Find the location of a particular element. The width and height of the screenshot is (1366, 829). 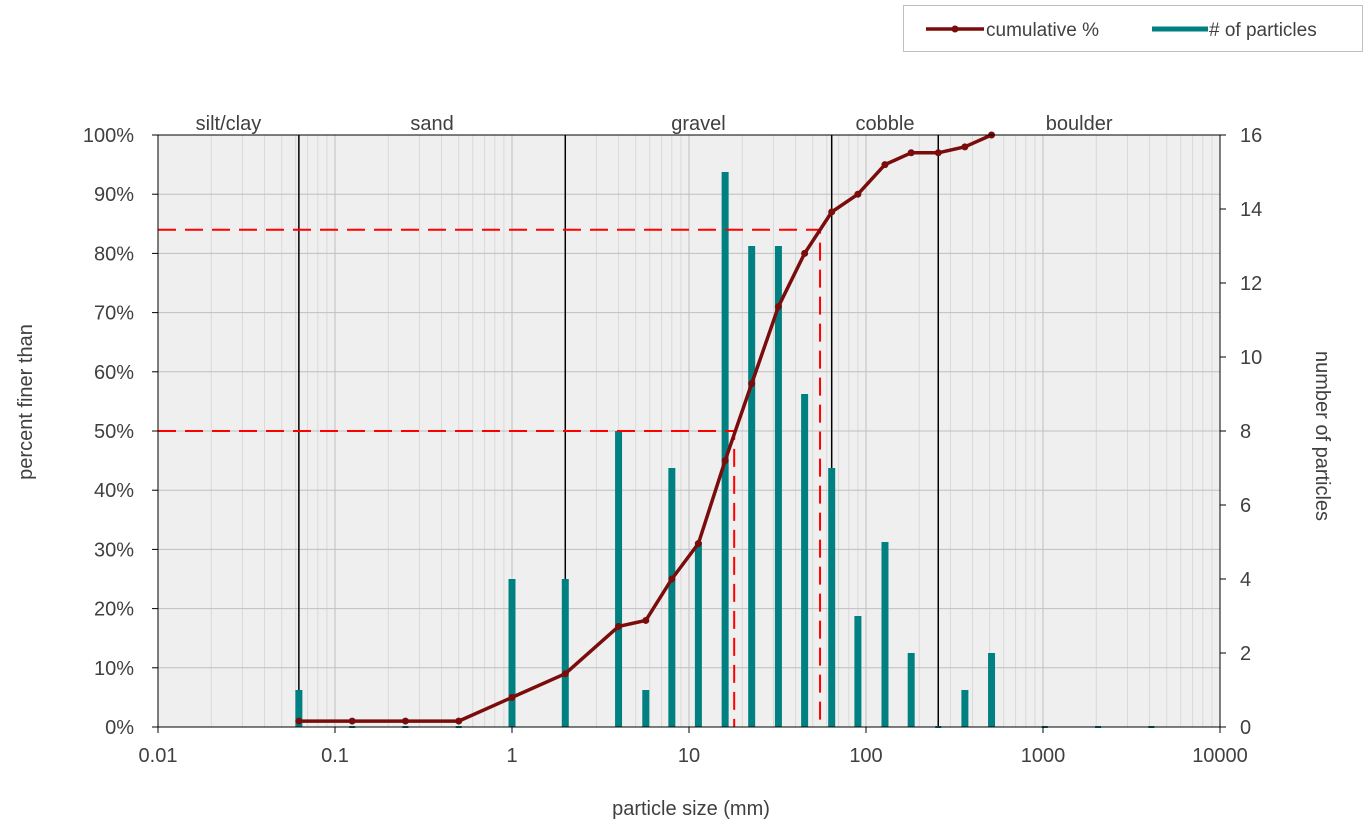

y-left-tick-label: 20% is located at coordinates (114, 610).